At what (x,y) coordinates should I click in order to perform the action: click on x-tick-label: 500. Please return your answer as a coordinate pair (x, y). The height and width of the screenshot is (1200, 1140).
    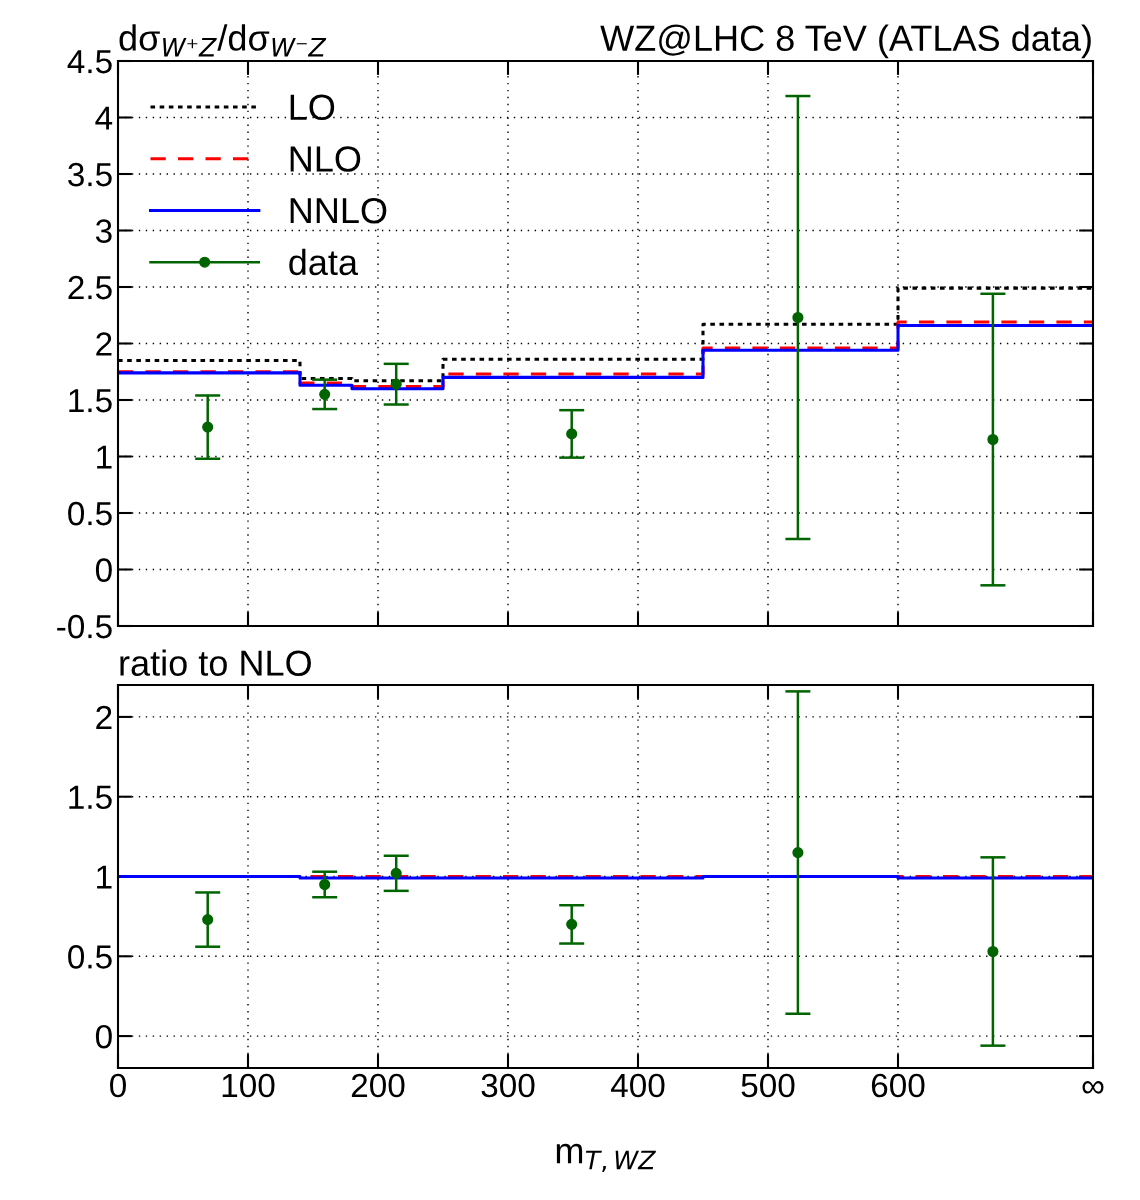
    Looking at the image, I should click on (768, 1085).